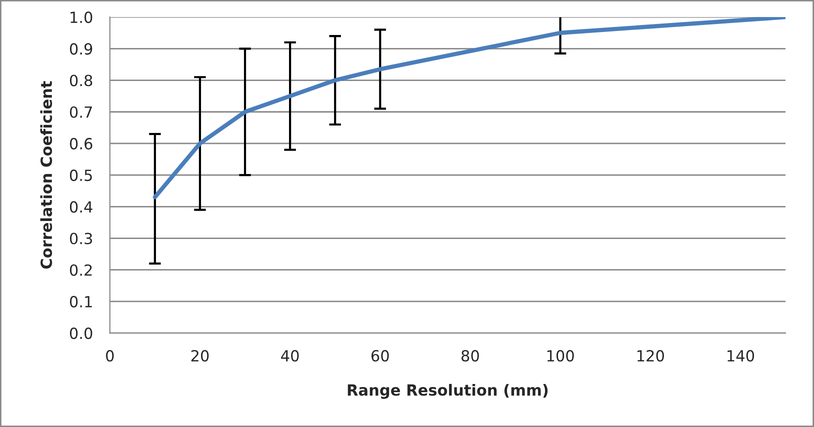 Image resolution: width=814 pixels, height=427 pixels. What do you see at coordinates (46, 175) in the screenshot?
I see `y-axis-title: Correlation Coeficient` at bounding box center [46, 175].